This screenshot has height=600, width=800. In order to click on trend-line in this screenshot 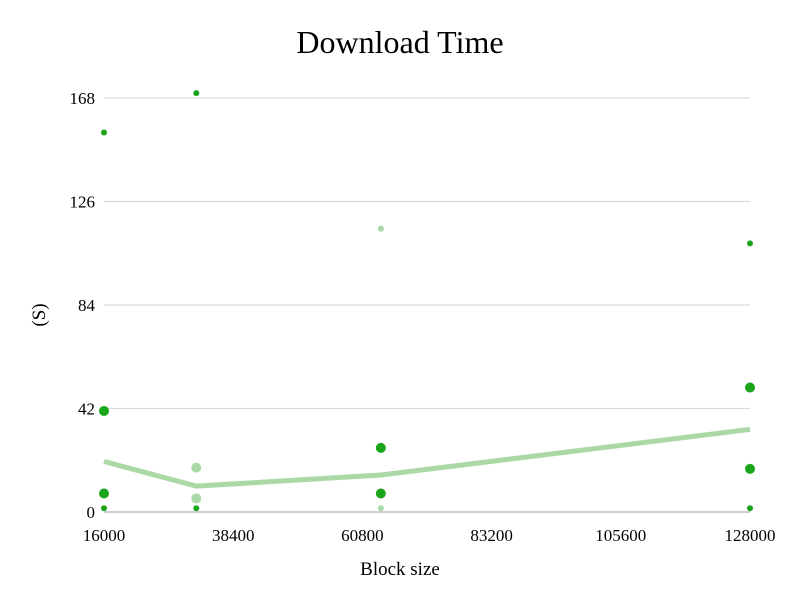, I will do `click(427, 457)`.